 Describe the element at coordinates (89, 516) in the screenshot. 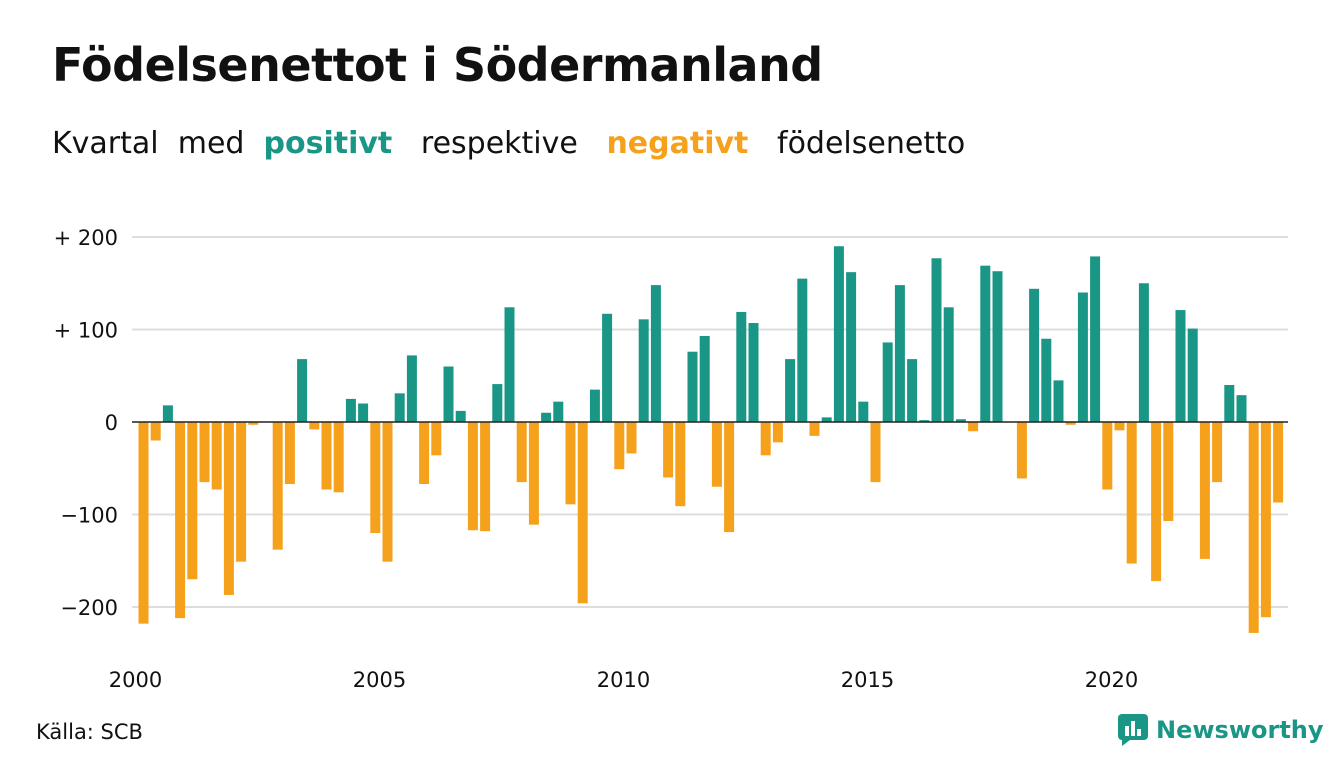

I see `y-tick-label: −100` at that location.